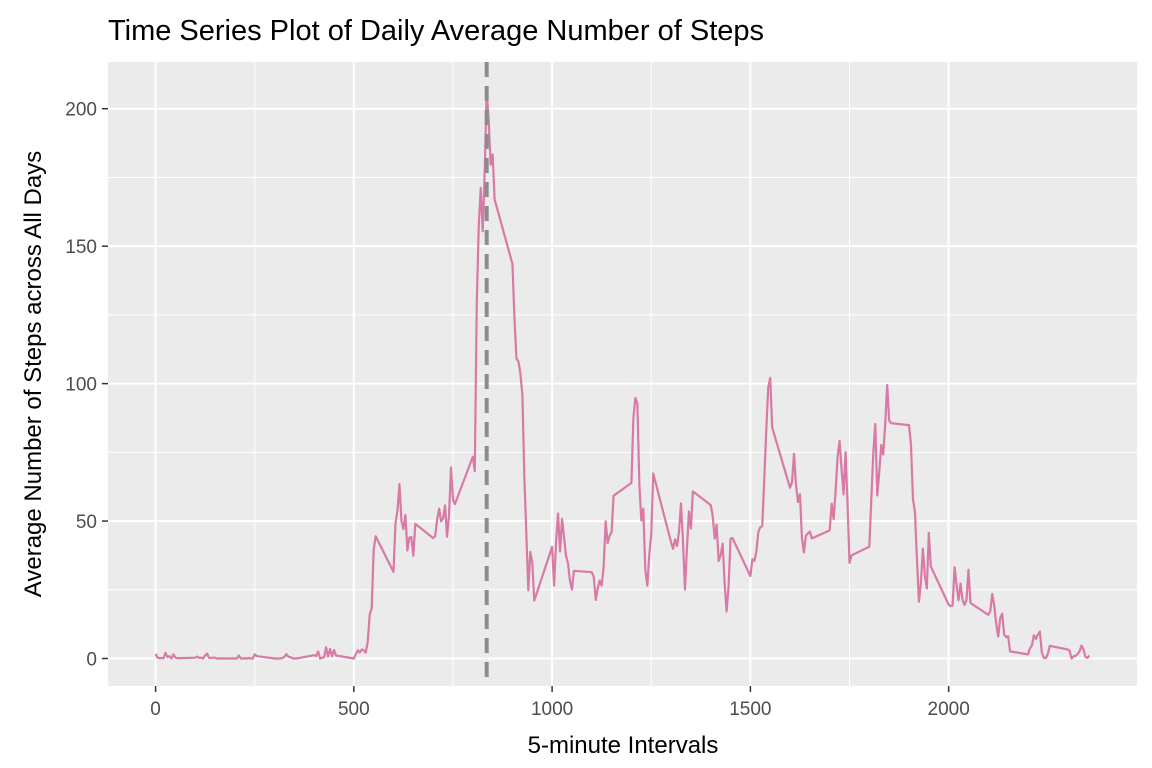 Image resolution: width=1152 pixels, height=768 pixels. Describe the element at coordinates (86, 522) in the screenshot. I see `y-tick-label: 50` at that location.